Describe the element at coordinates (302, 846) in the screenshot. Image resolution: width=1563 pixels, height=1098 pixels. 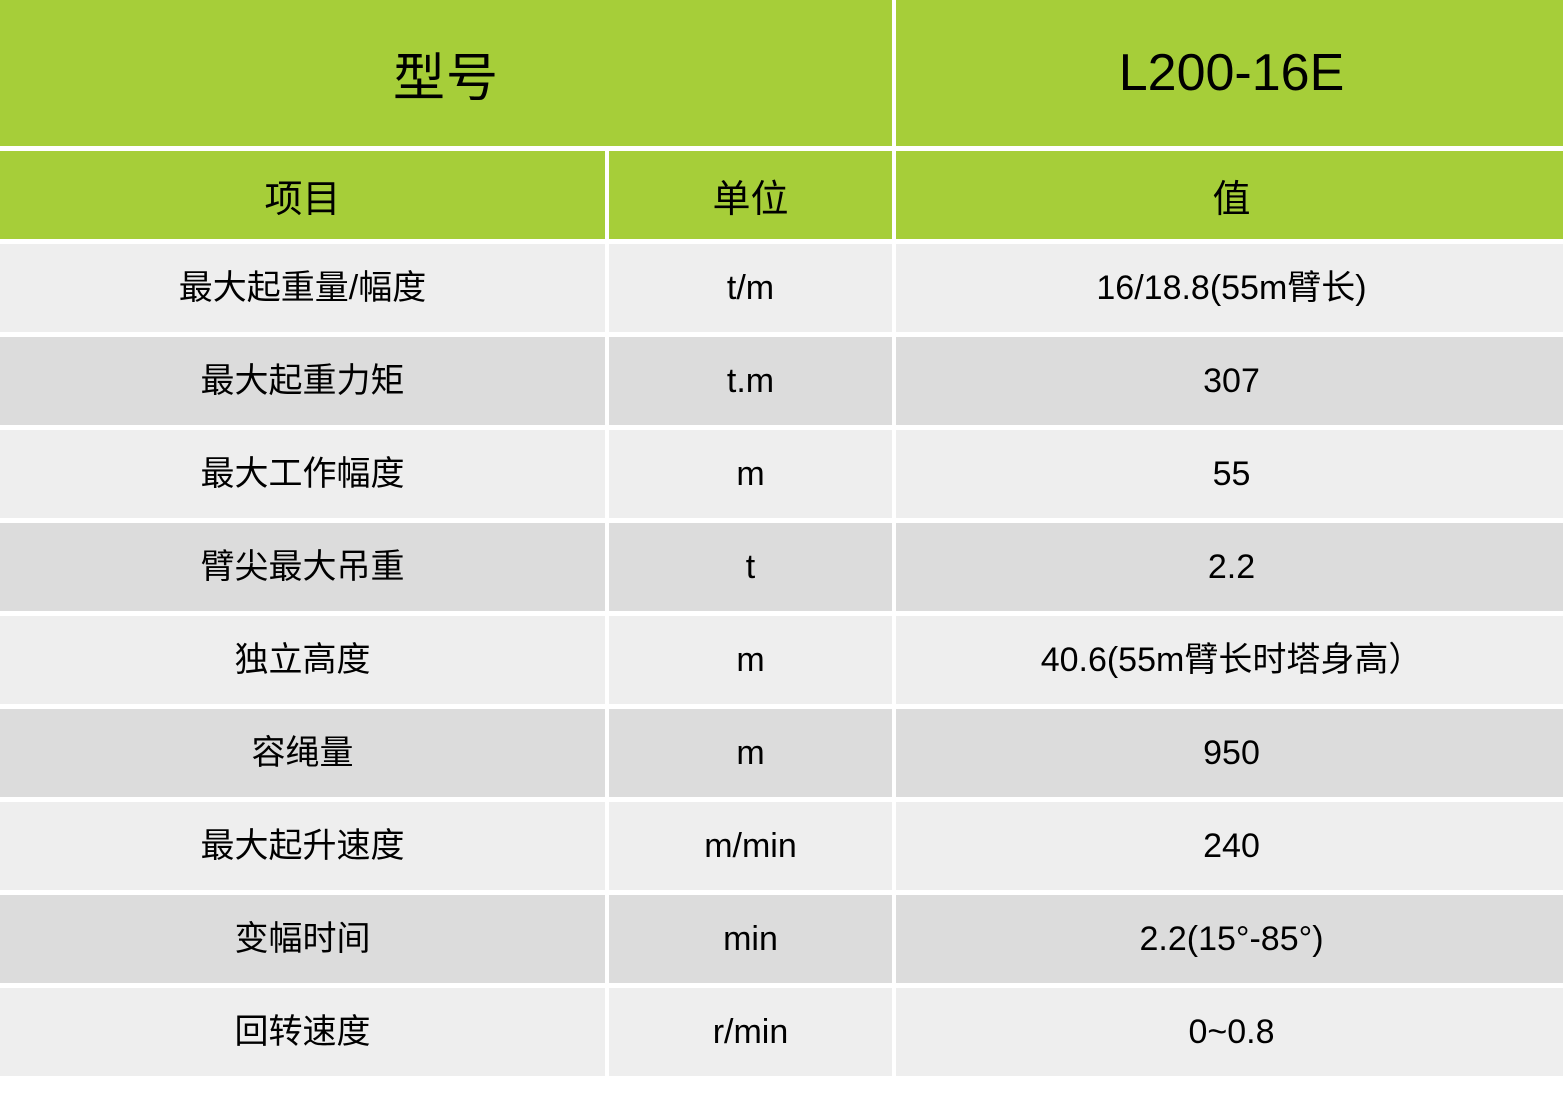
I see `row-item-label: 最大起升速度` at that location.